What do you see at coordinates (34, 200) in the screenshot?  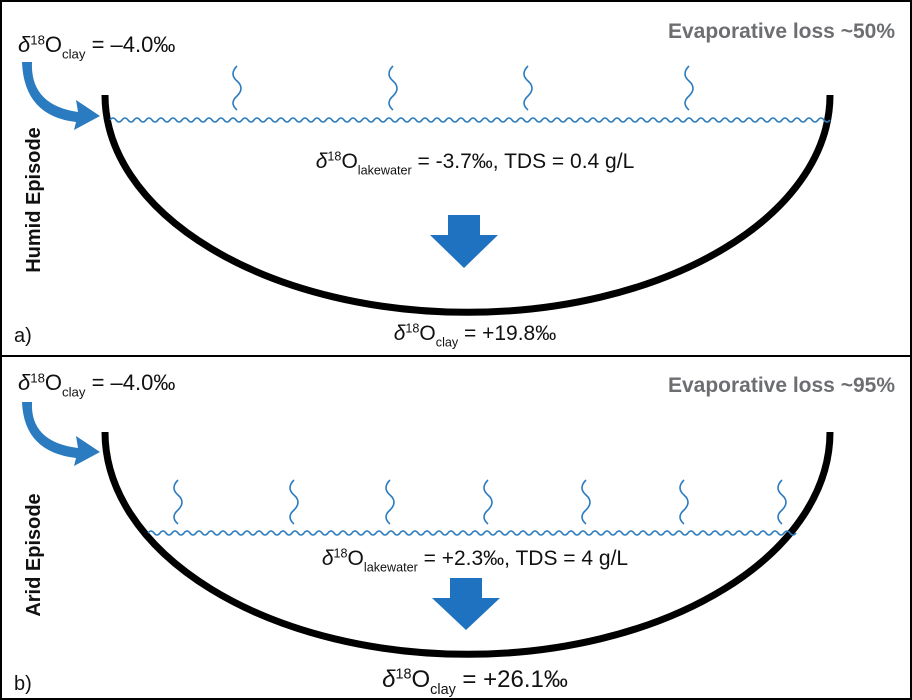 I see `episode-label: Humid Episode` at bounding box center [34, 200].